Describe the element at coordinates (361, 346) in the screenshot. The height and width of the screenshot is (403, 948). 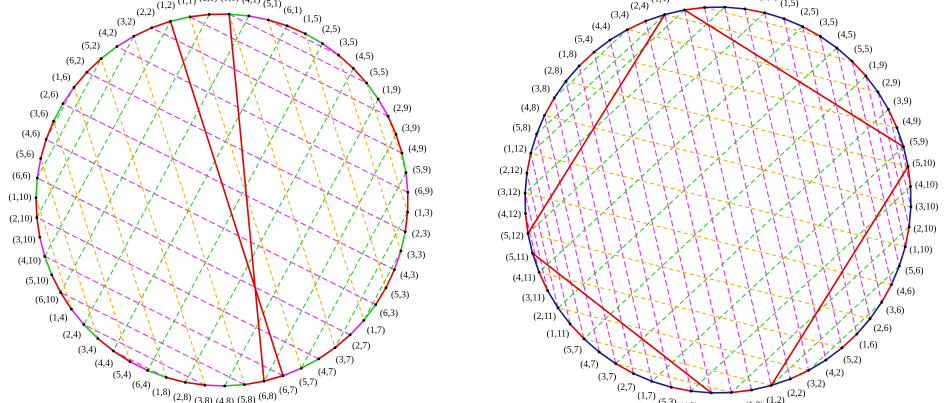
I see `vertex-label: (2,7)` at that location.